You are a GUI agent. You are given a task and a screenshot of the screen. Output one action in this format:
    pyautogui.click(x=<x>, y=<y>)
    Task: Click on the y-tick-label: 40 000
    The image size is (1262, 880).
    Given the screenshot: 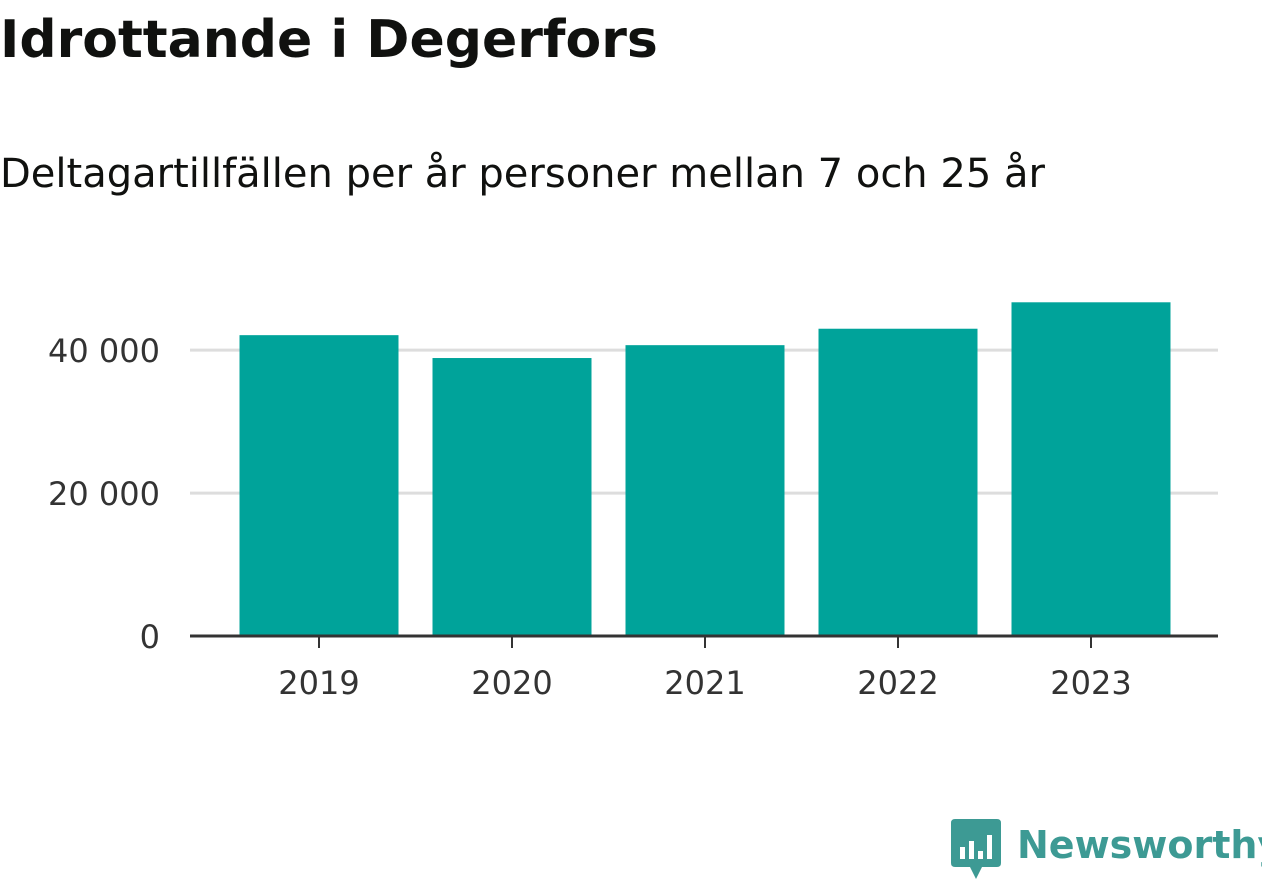 What is the action you would take?
    pyautogui.click(x=104, y=351)
    